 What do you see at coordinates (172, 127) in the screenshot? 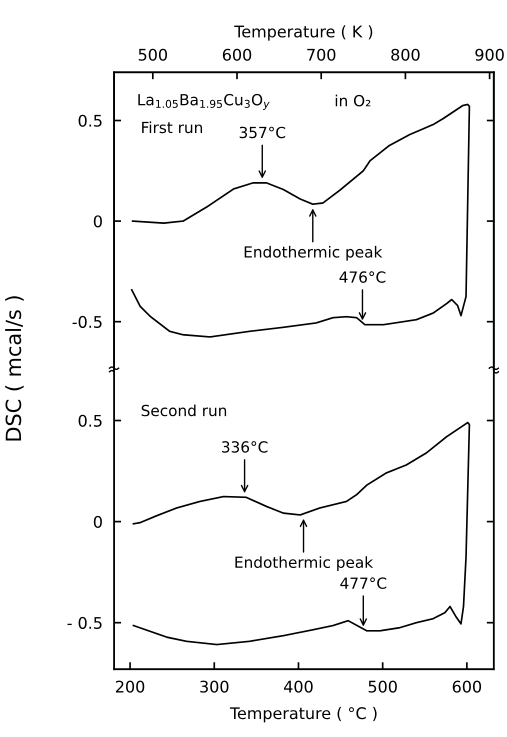
I see `annotation: First run` at bounding box center [172, 127].